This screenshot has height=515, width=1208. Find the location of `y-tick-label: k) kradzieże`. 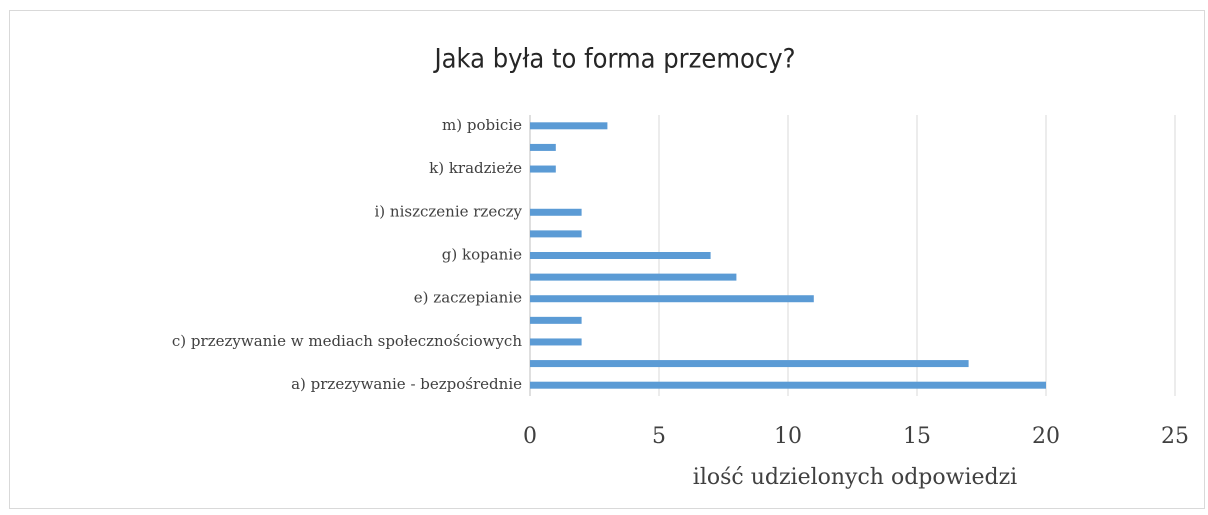

y-tick-label: k) kradzieże is located at coordinates (475, 168).